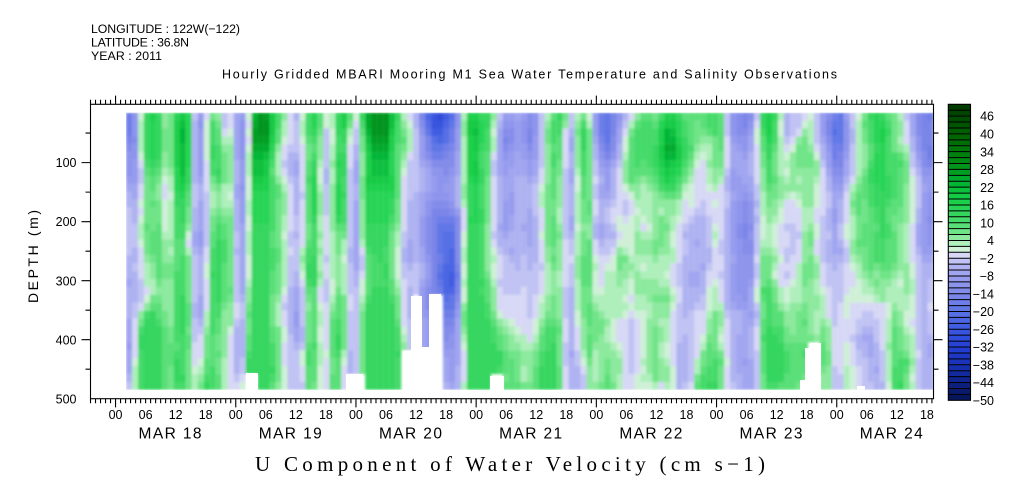  I want to click on svg-text: −14, so click(983, 294).